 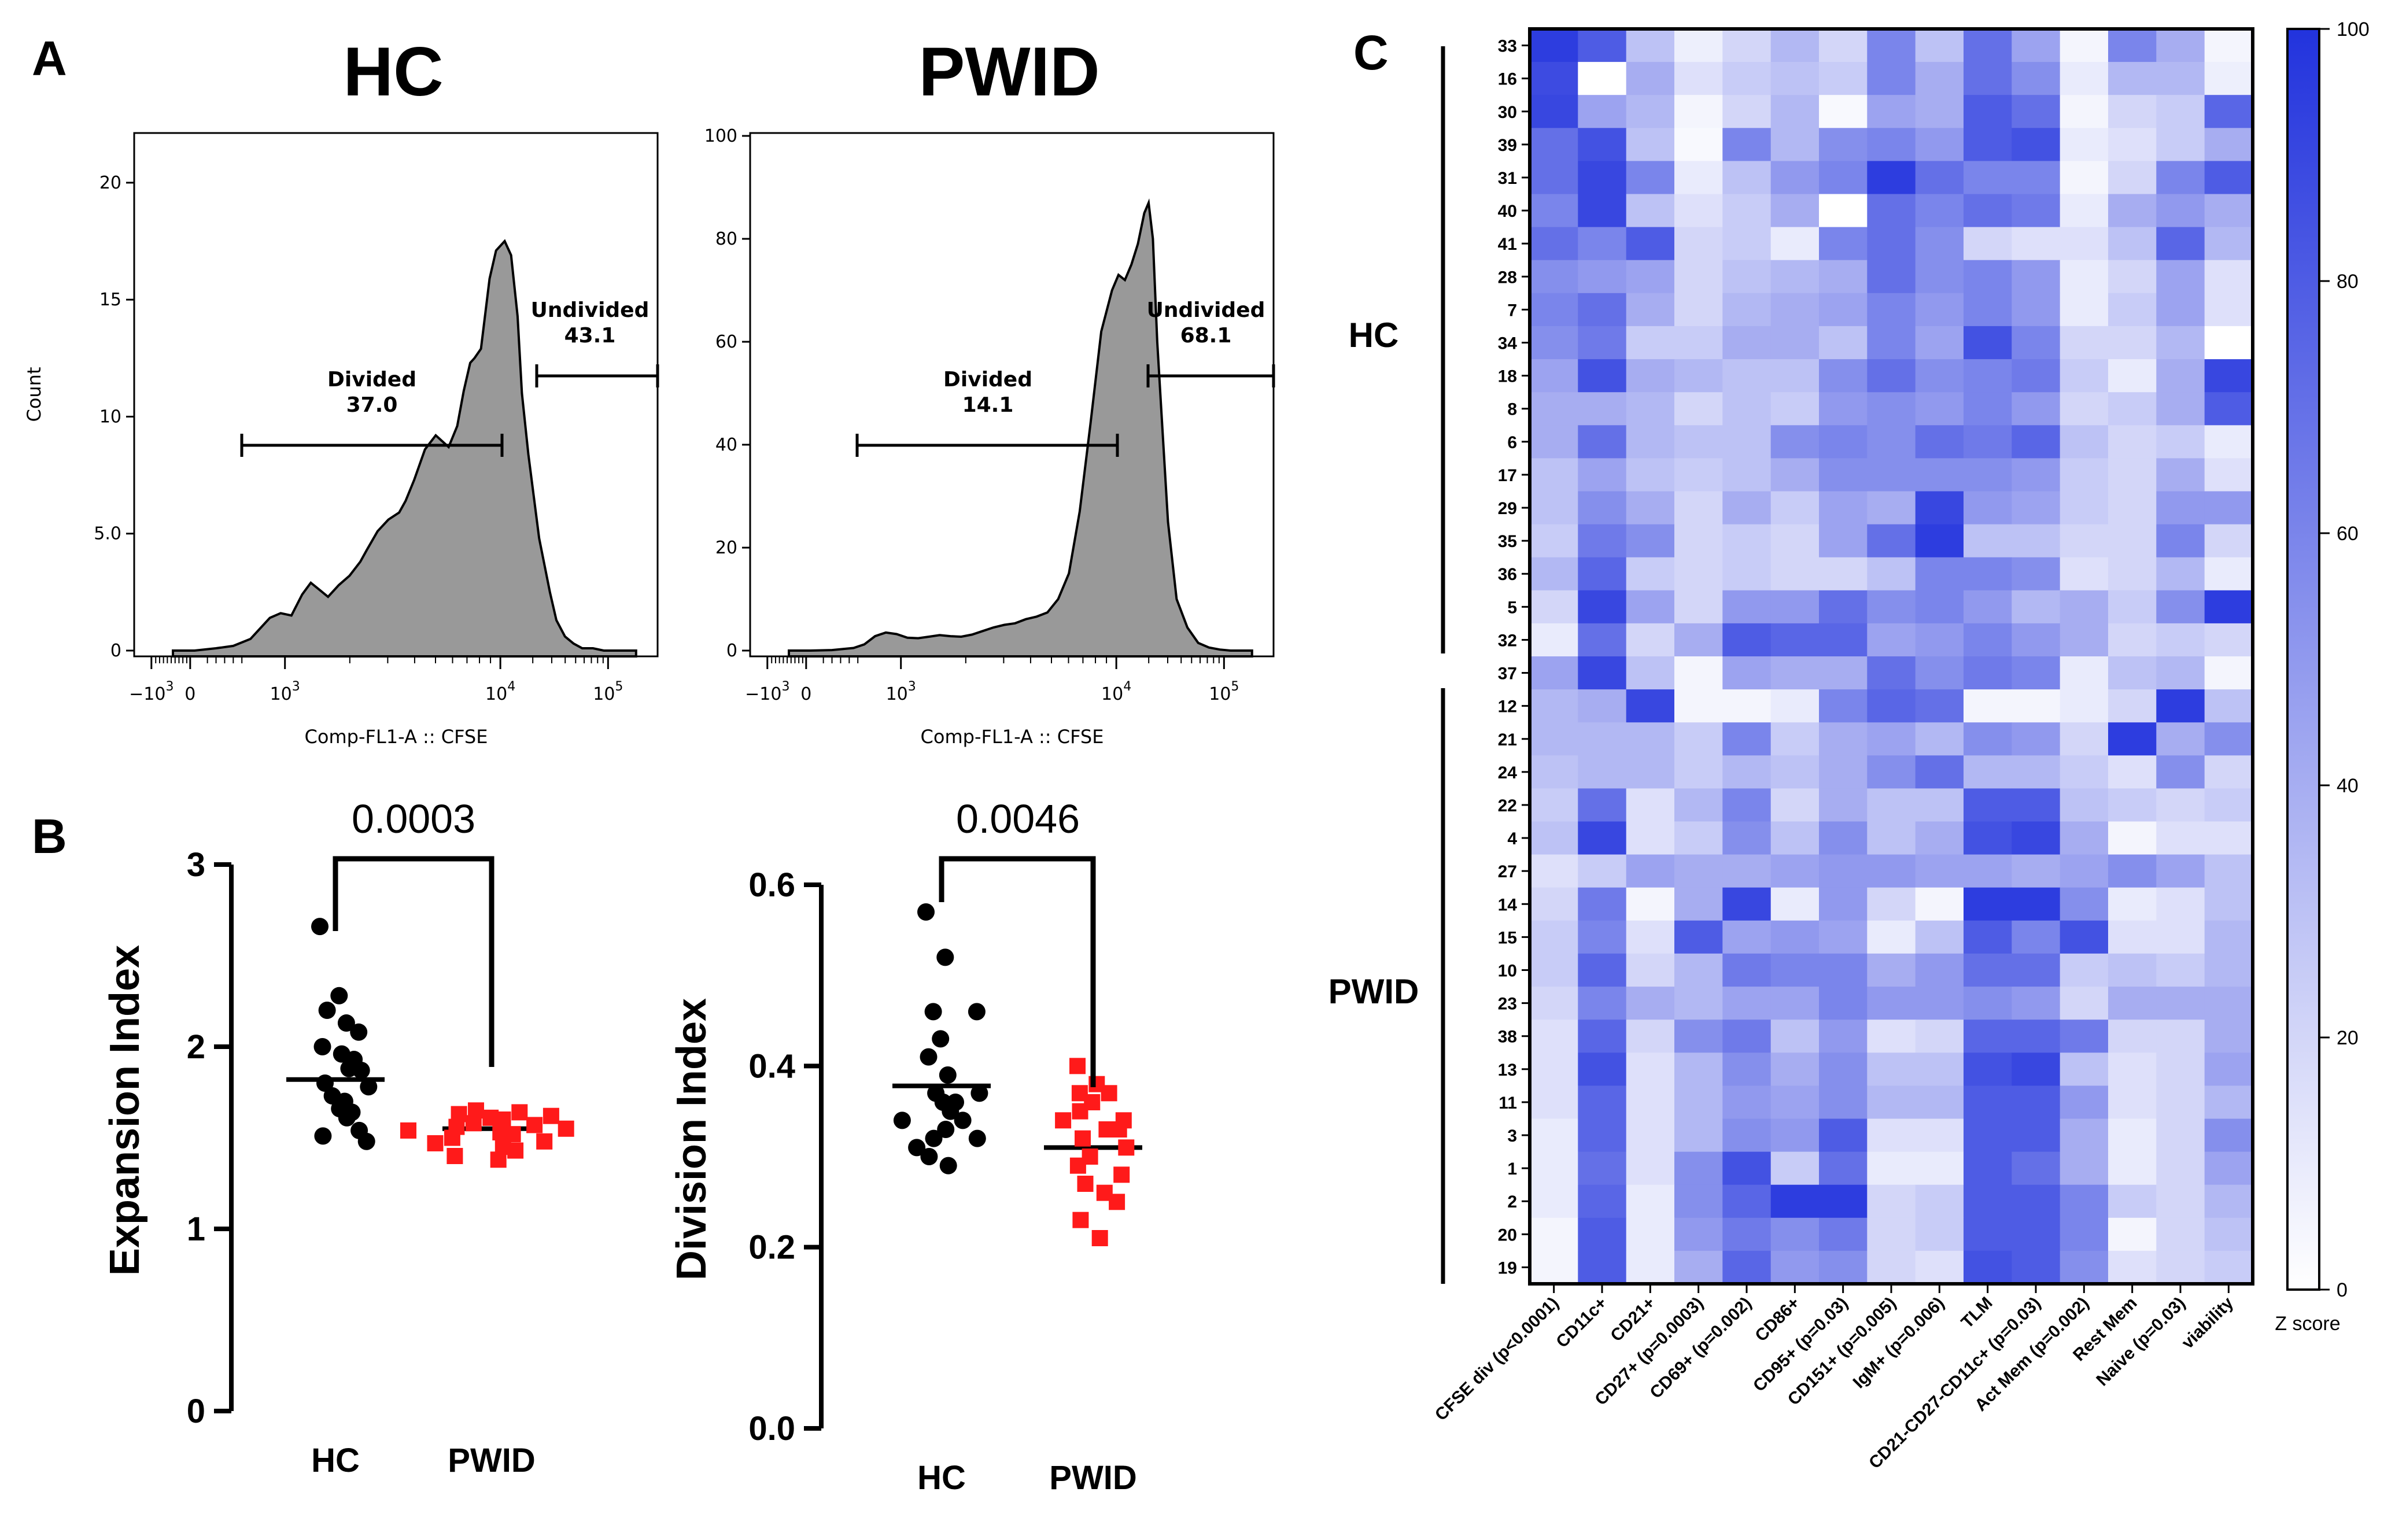 I want to click on gate-divided-hc-value: 37.0, so click(x=372, y=405).